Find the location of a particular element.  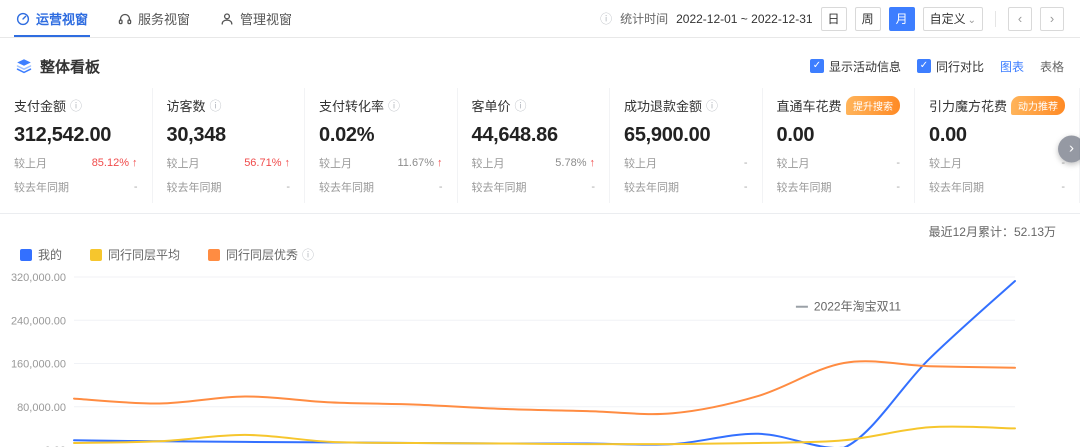

range-custom-button: 自定义 ⌄ is located at coordinates (952, 18).